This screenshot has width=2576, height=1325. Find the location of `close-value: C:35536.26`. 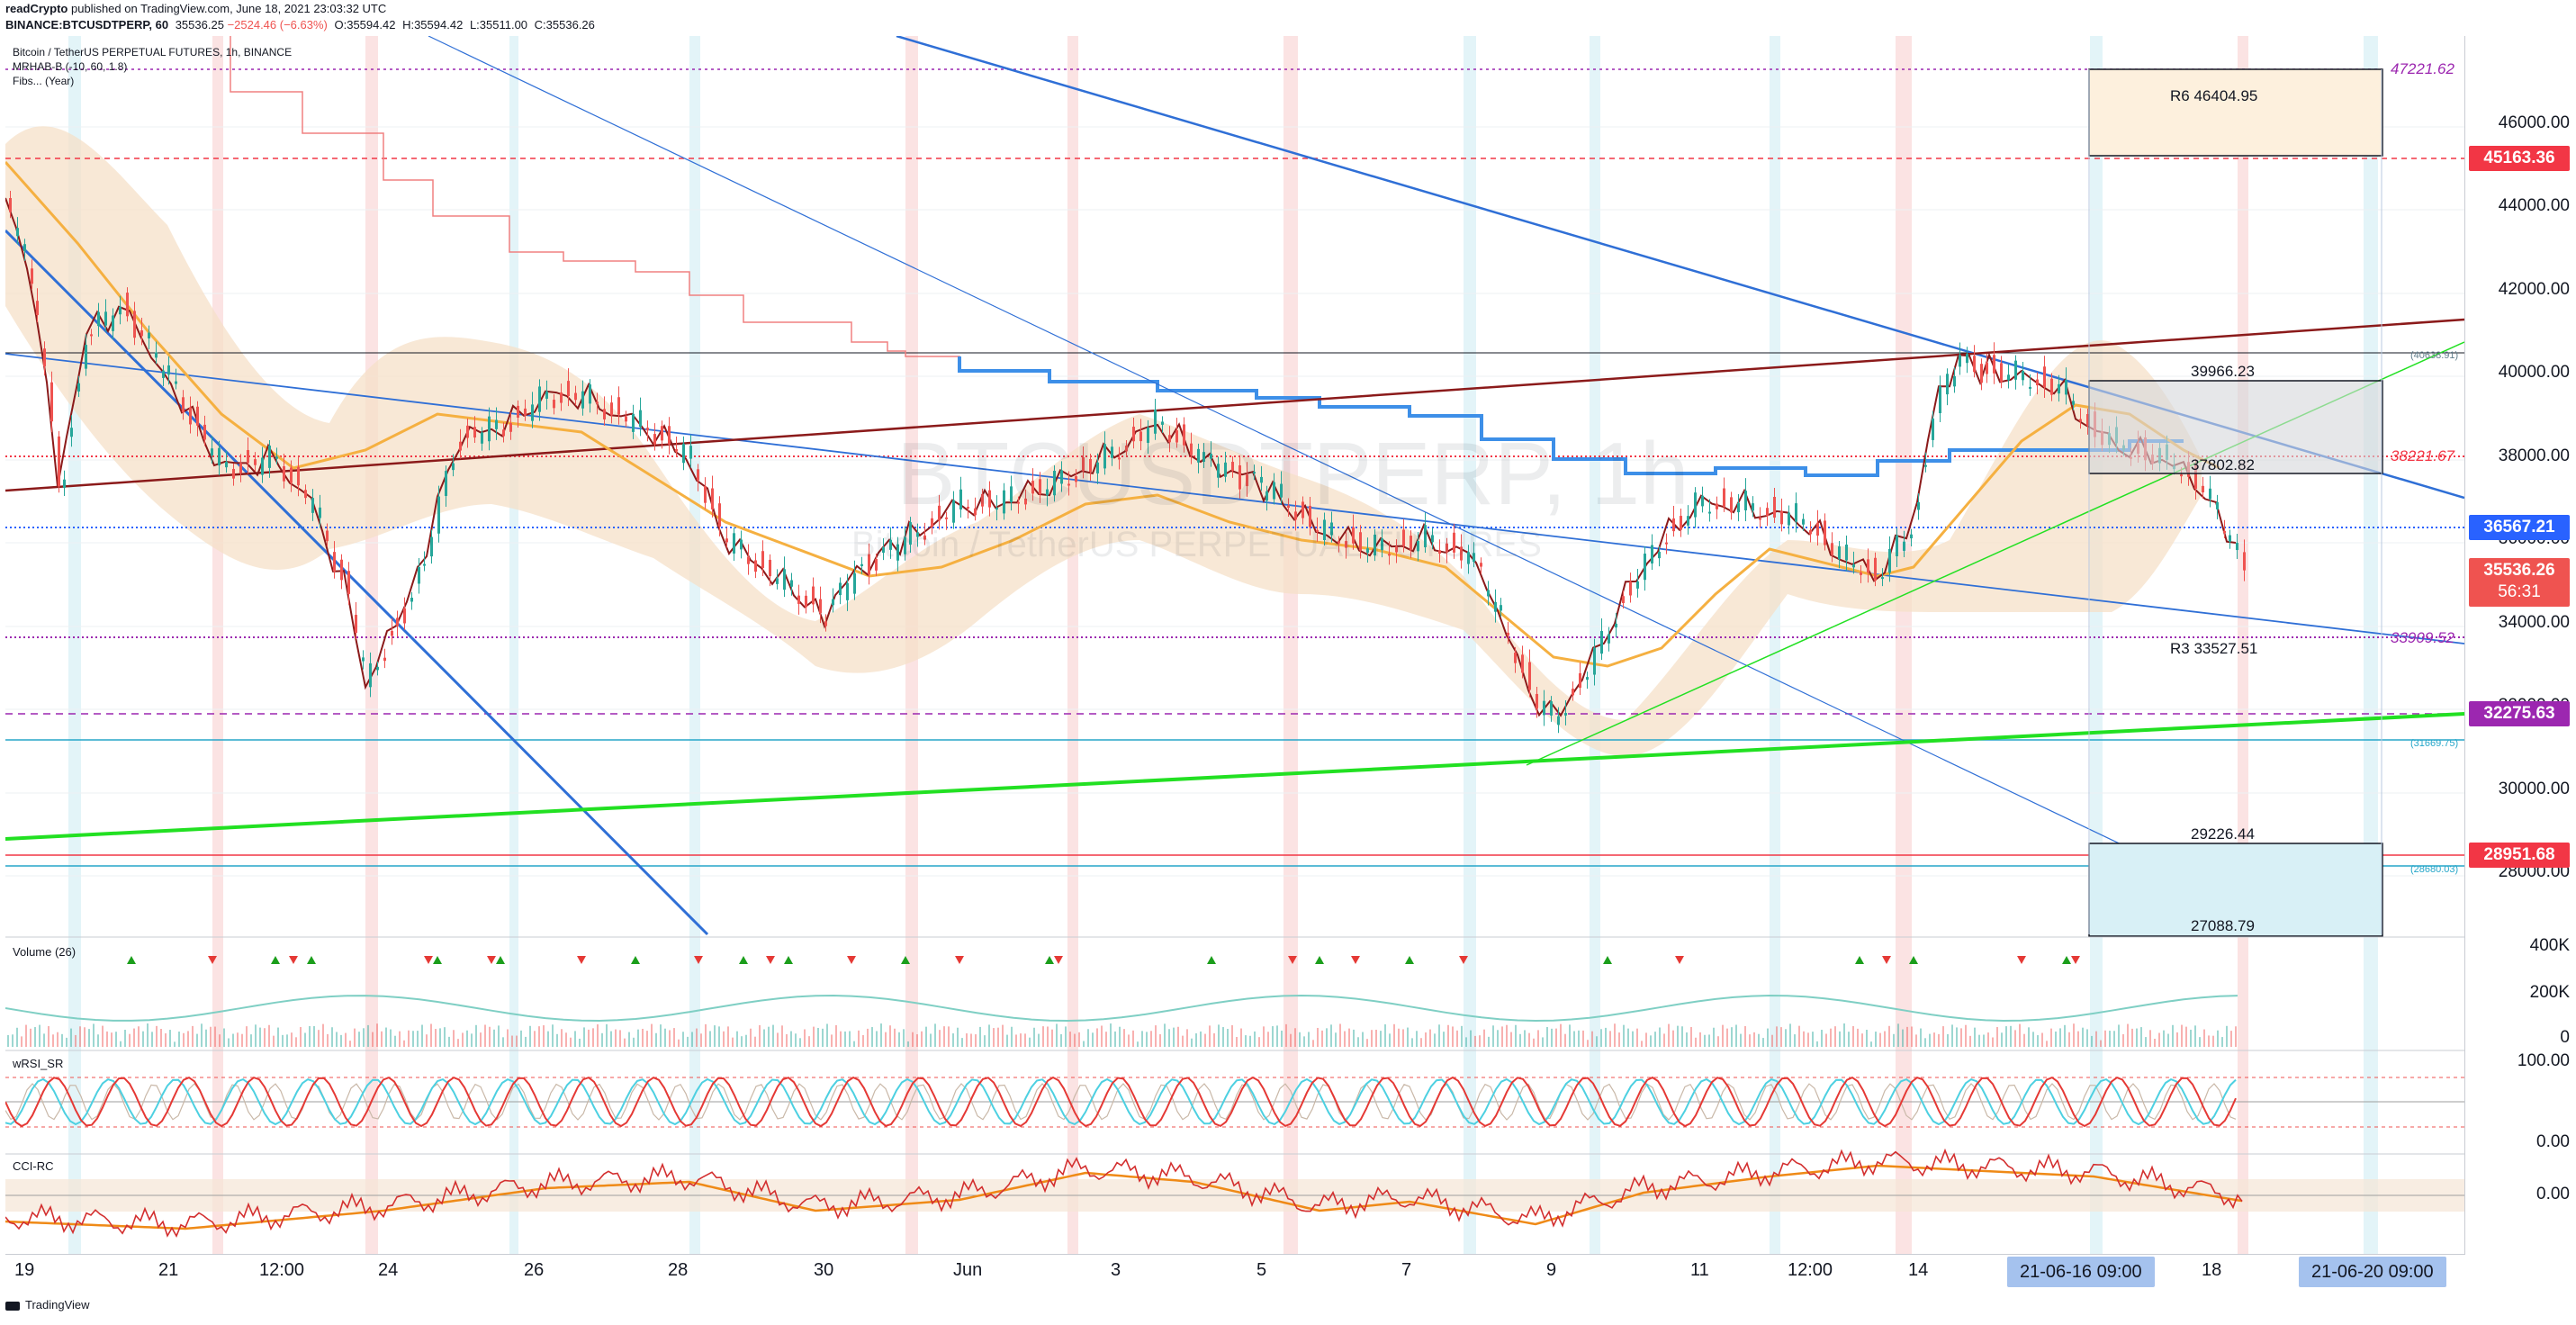

close-value: C:35536.26 is located at coordinates (564, 25).